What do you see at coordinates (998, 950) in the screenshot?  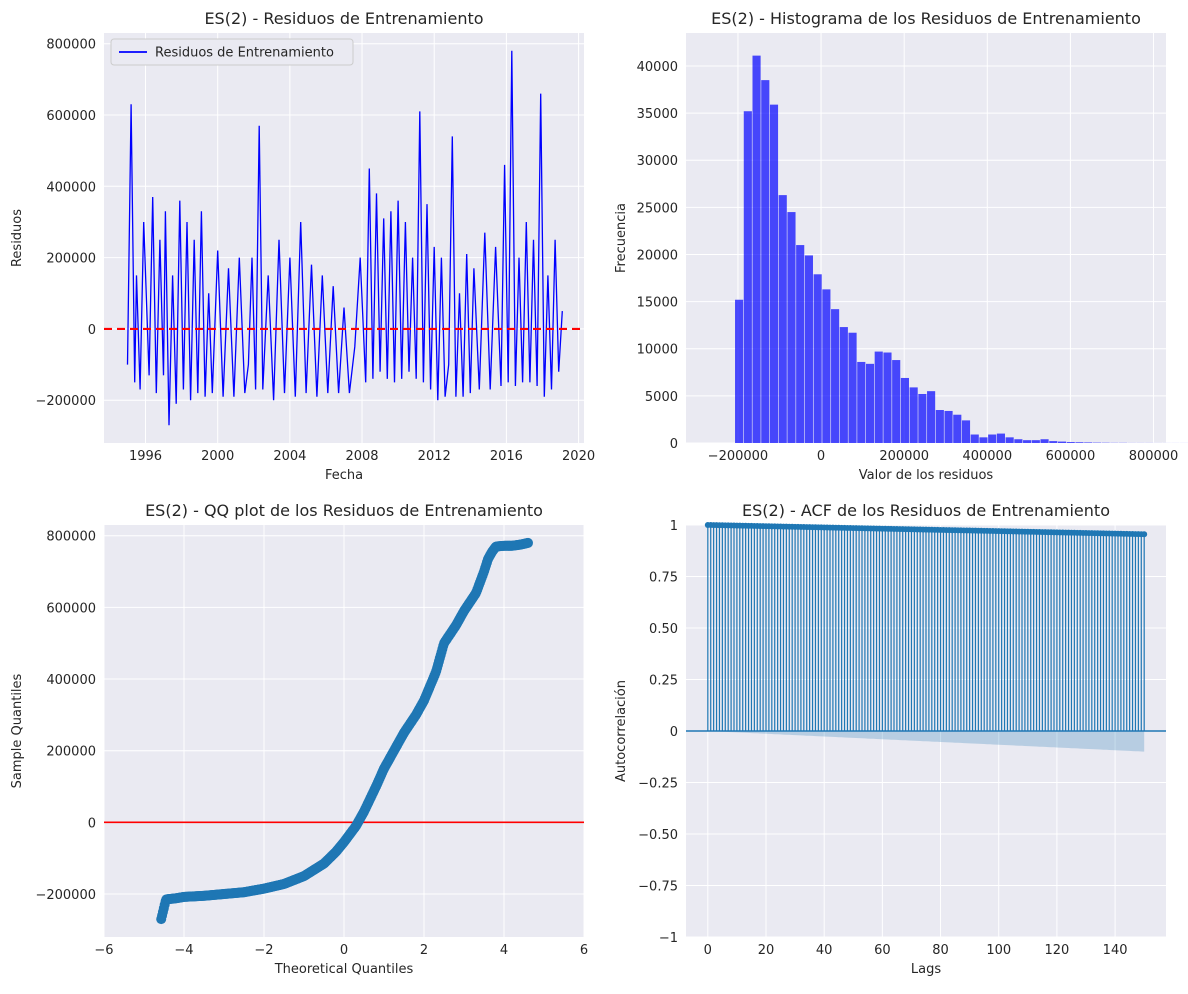 I see `x-tick-label: 100` at bounding box center [998, 950].